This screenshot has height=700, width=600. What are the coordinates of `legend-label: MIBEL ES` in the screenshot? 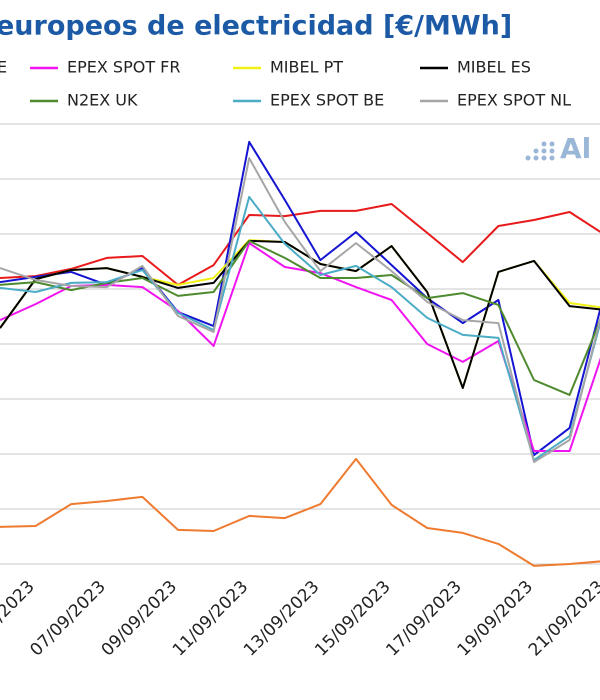 It's located at (494, 67).